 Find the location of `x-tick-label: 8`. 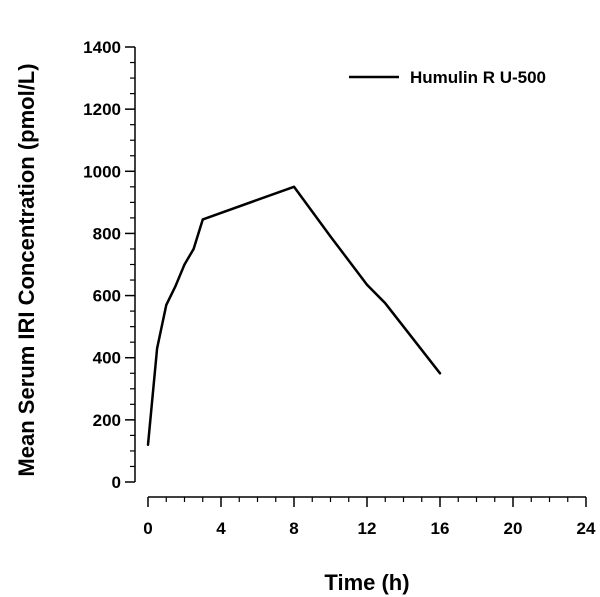

x-tick-label: 8 is located at coordinates (293, 528).